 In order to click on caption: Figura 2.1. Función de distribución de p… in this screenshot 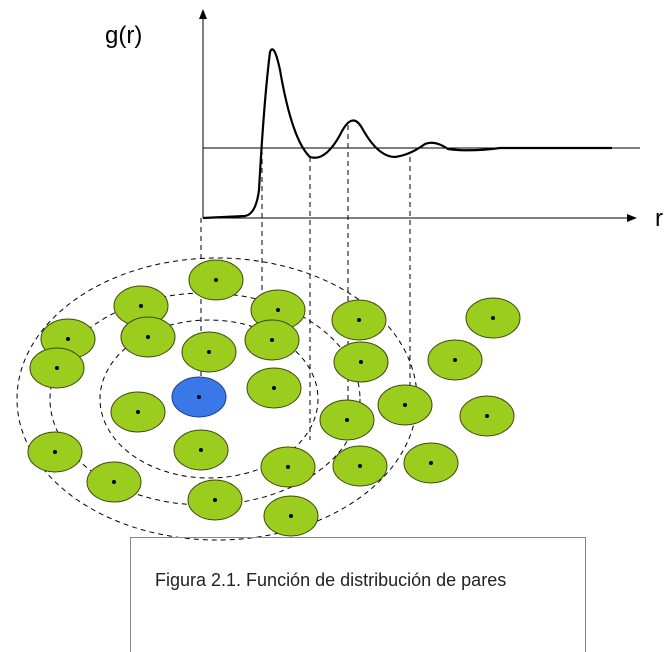, I will do `click(358, 594)`.